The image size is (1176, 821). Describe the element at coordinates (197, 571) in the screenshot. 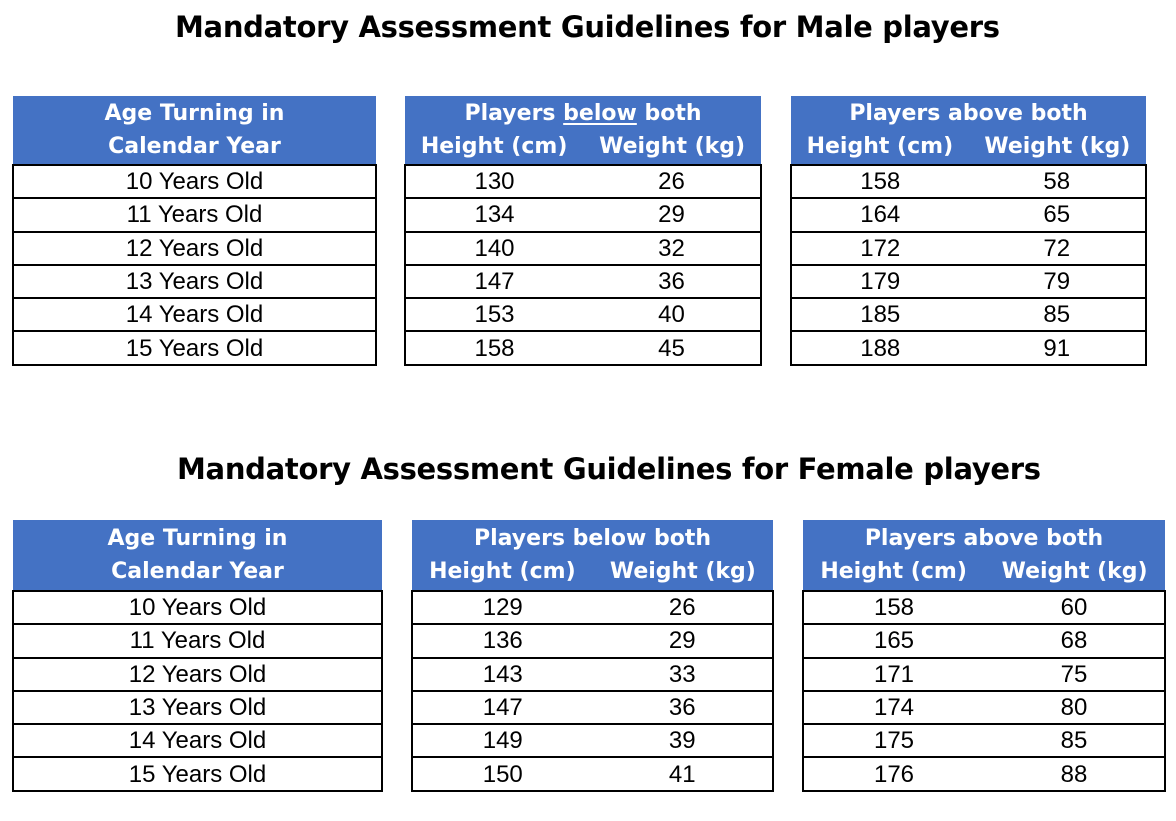

I see `female-age-header-line2: Calendar Year` at that location.